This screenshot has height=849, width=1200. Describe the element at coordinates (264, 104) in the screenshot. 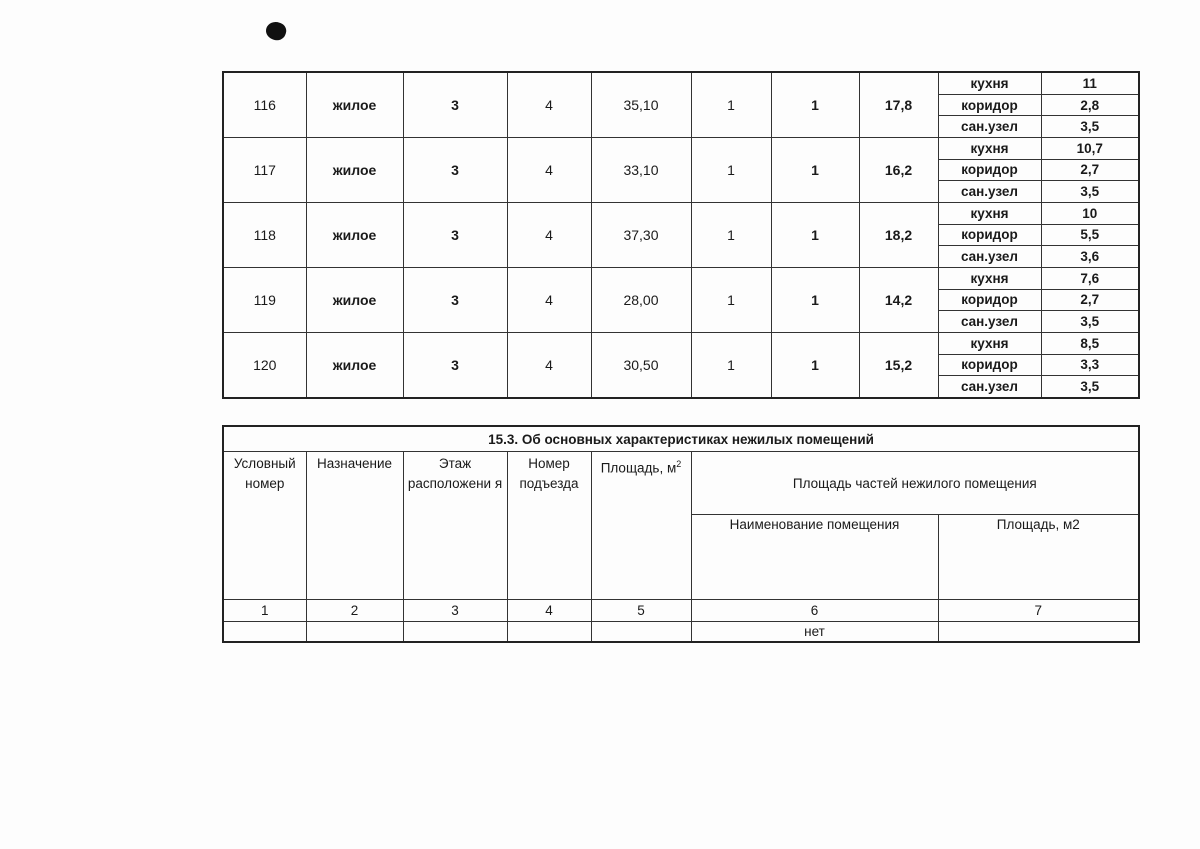

I see `apt-number: 116` at that location.